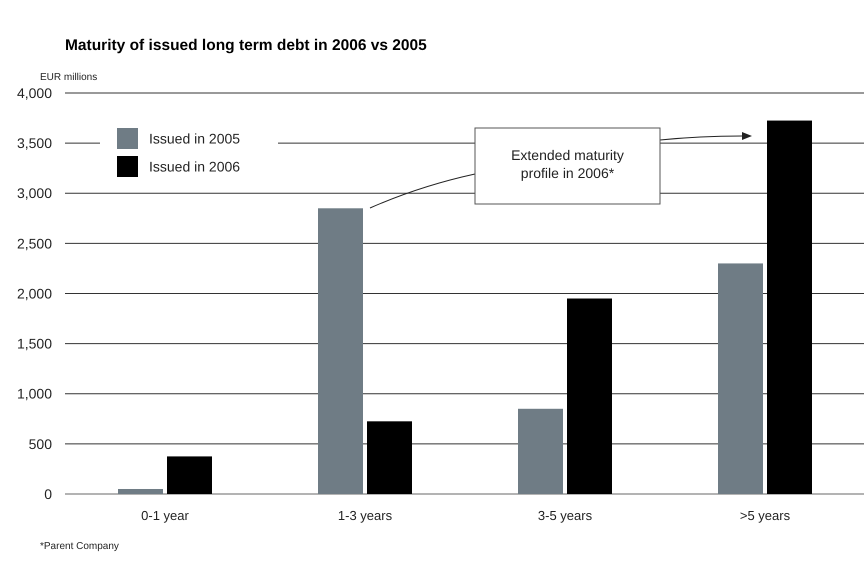  I want to click on y-tick-label: 500, so click(40, 444).